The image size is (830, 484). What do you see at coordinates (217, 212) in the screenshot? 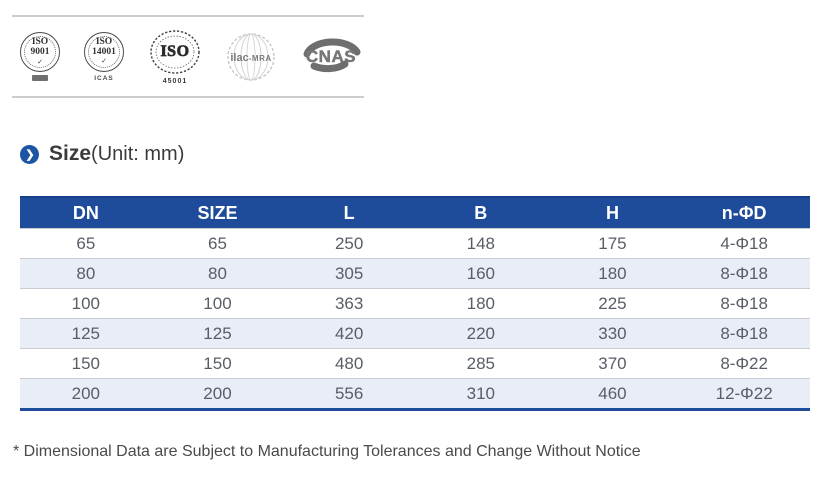
I see `column-header-size: SIZE` at bounding box center [217, 212].